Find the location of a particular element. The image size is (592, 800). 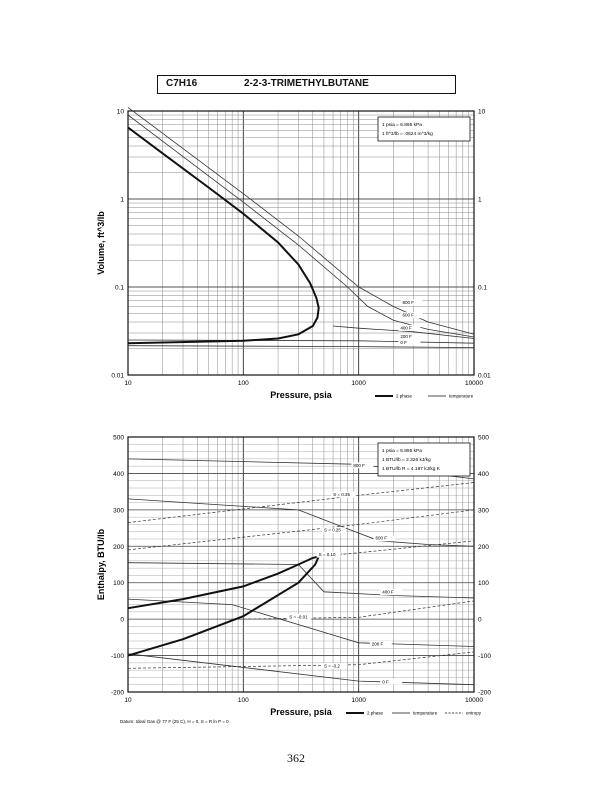

y-tick-label-left: 100 is located at coordinates (118, 583).